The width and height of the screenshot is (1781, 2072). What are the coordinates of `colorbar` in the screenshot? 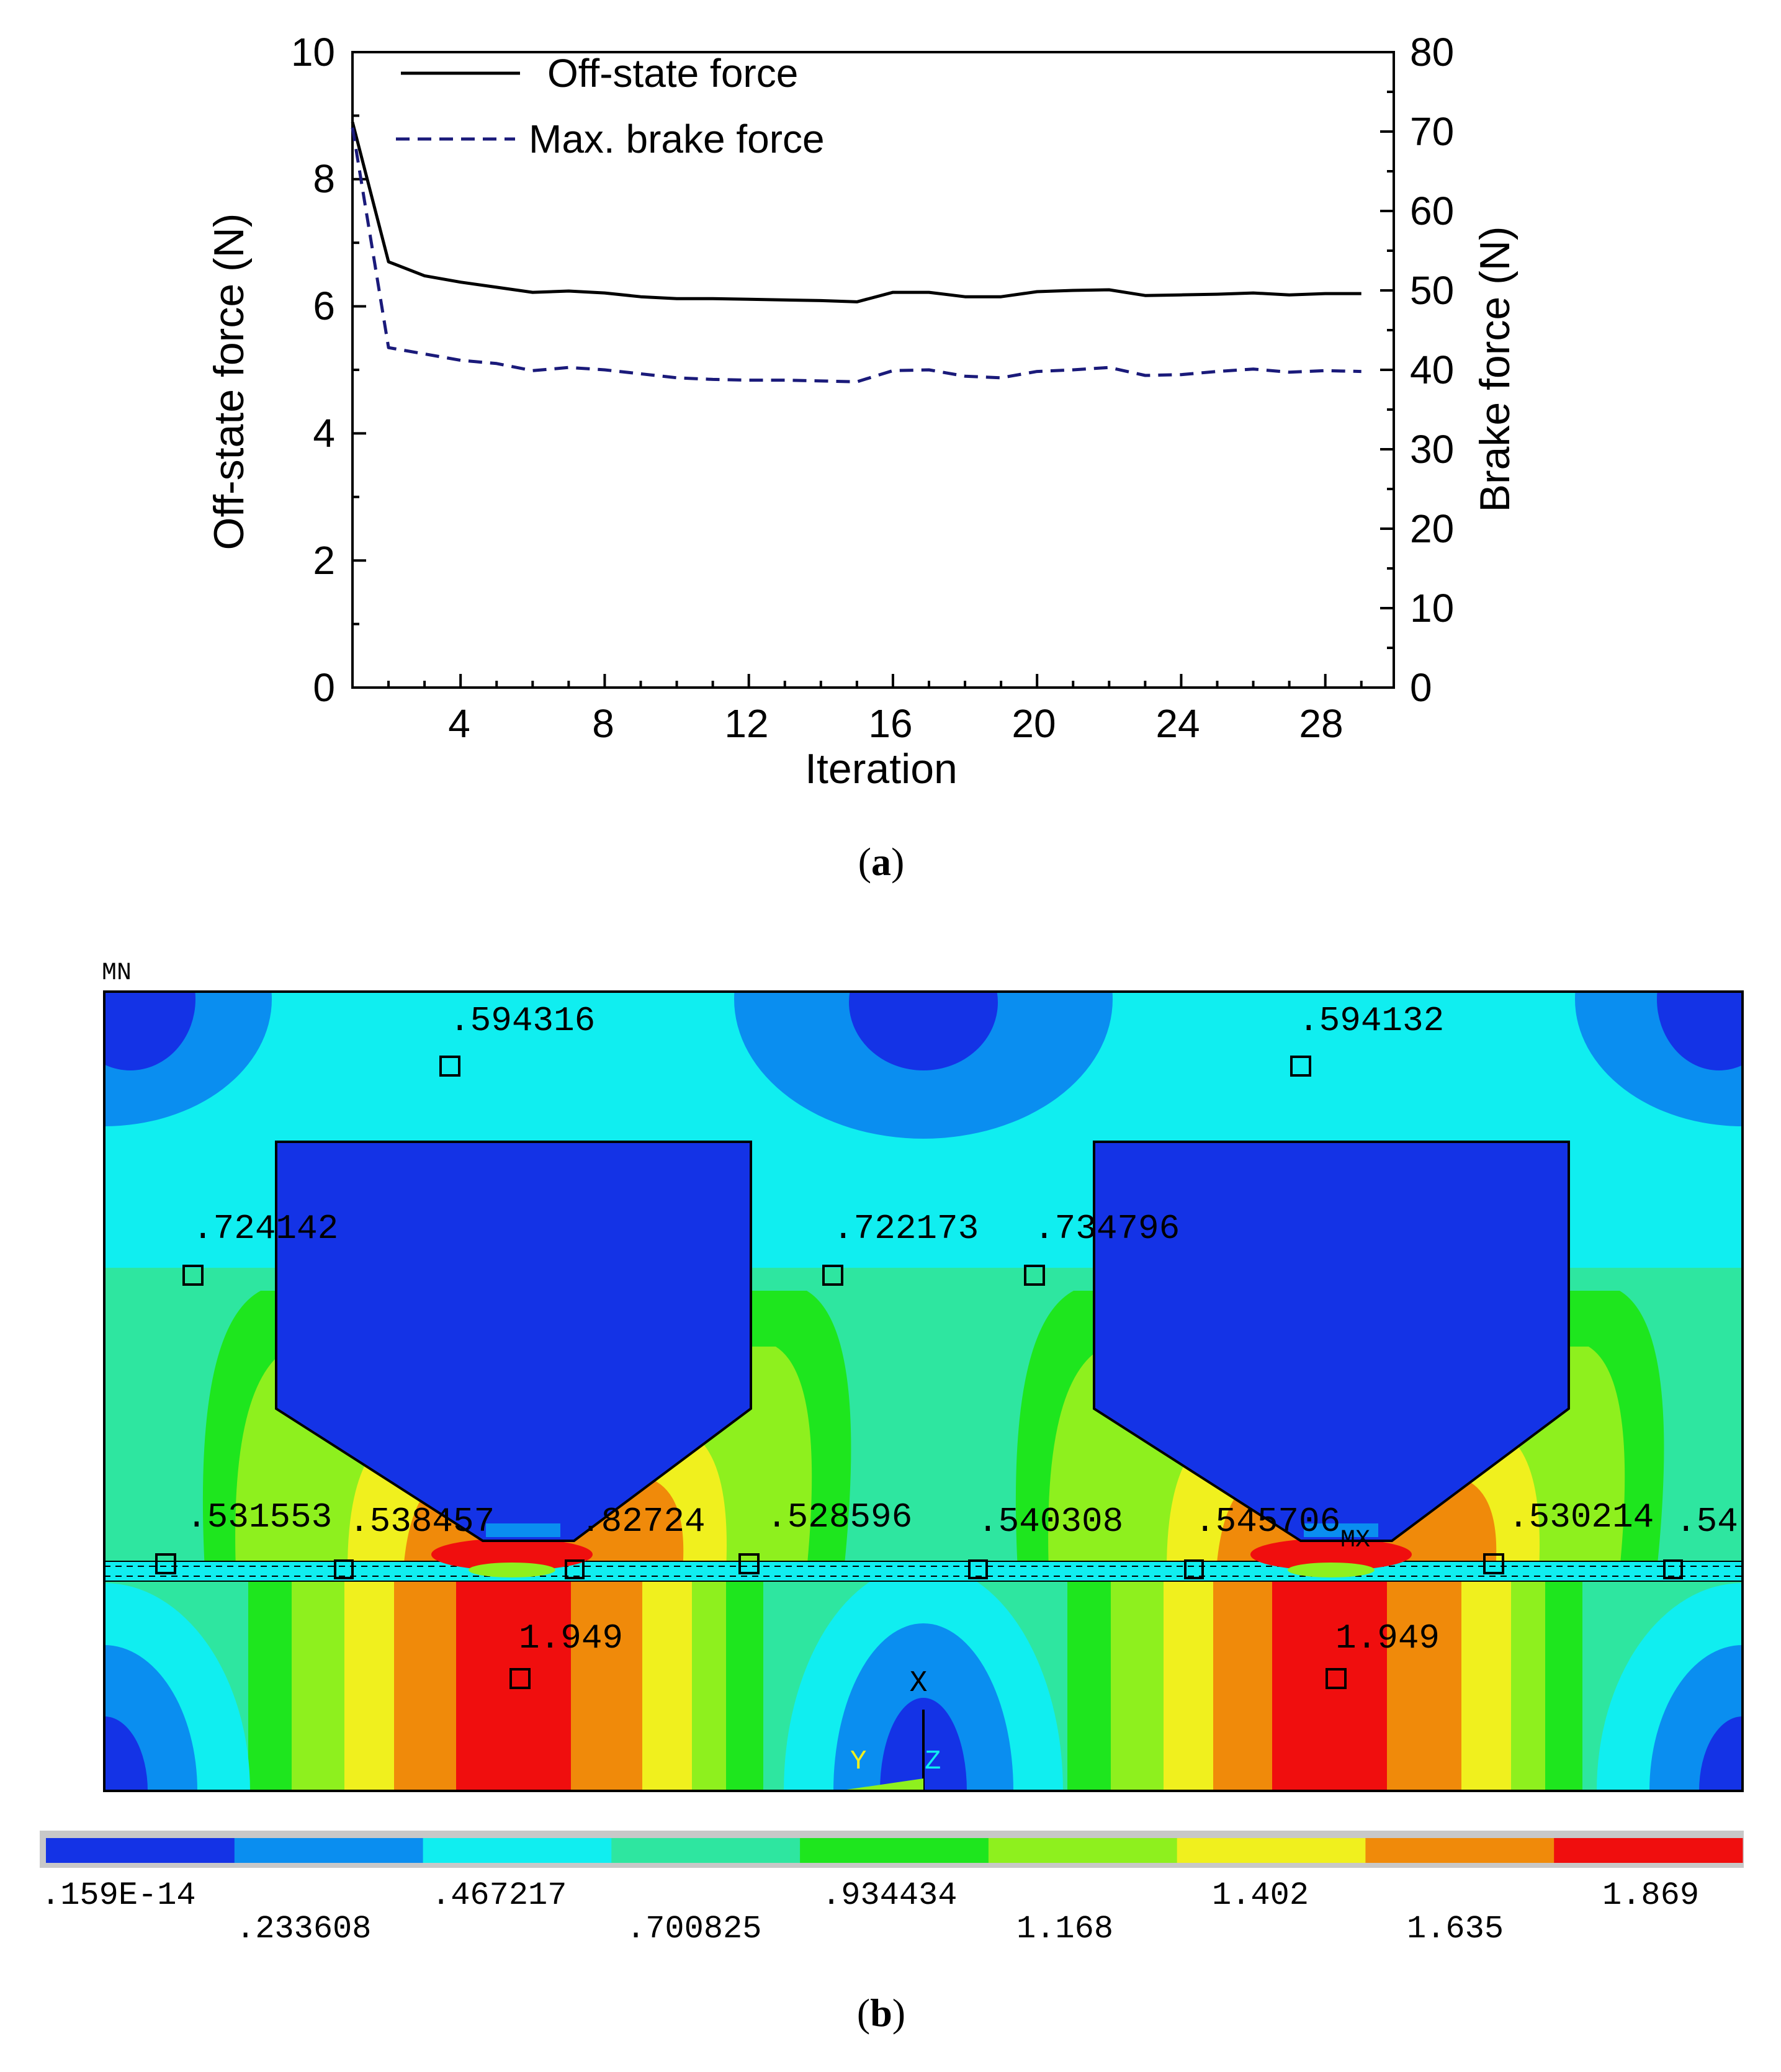 It's located at (894, 1850).